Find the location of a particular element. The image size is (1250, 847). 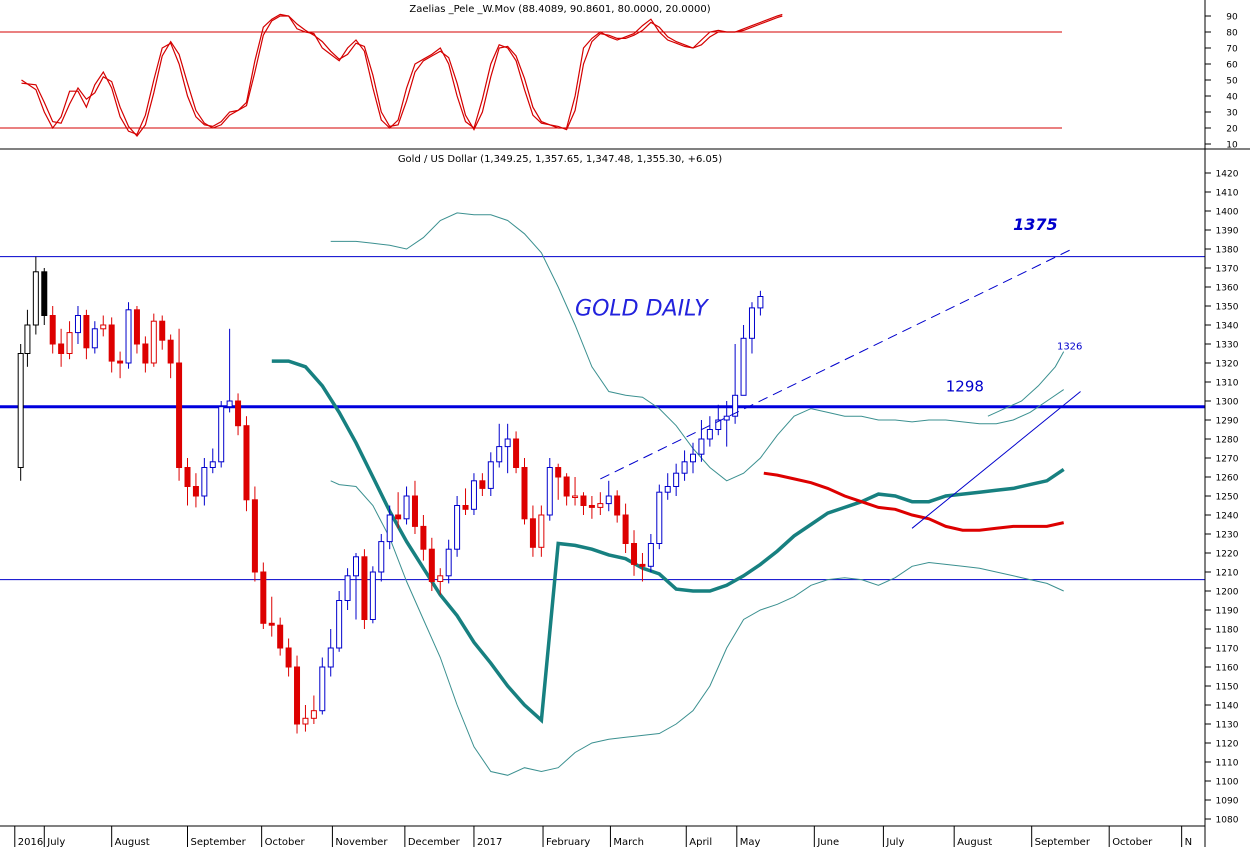

date-tick-label: 2017 is located at coordinates (489, 842).